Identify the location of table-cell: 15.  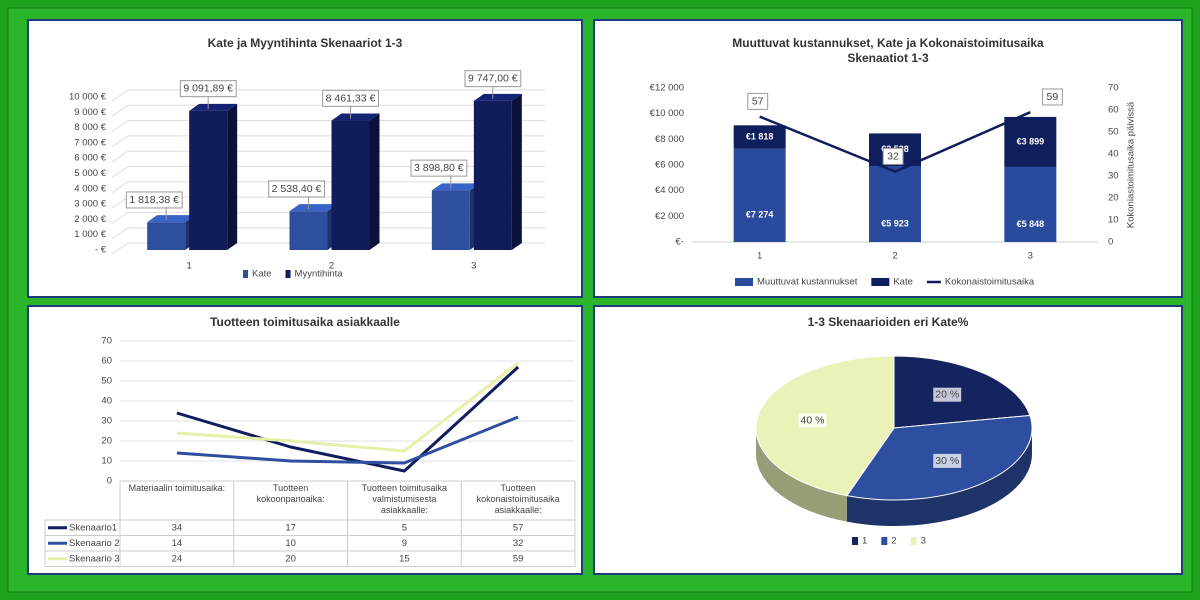
(404, 558).